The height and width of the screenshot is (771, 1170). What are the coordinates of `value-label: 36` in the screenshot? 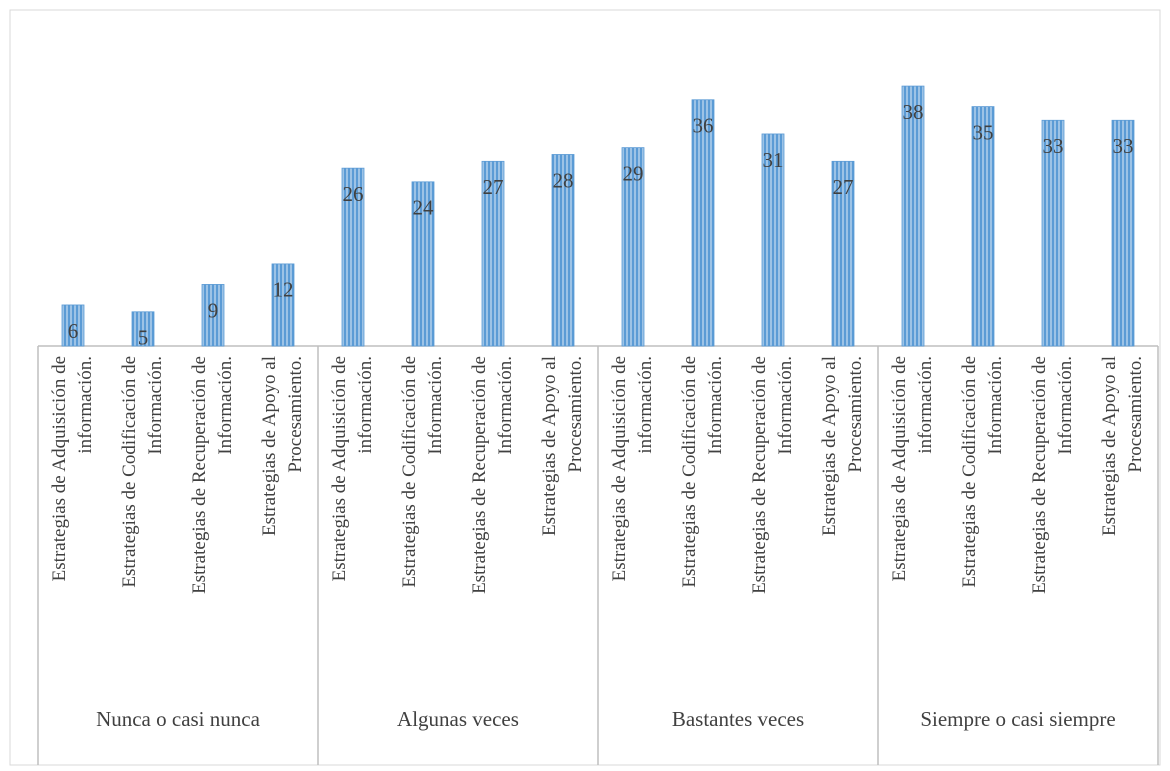 It's located at (703, 126).